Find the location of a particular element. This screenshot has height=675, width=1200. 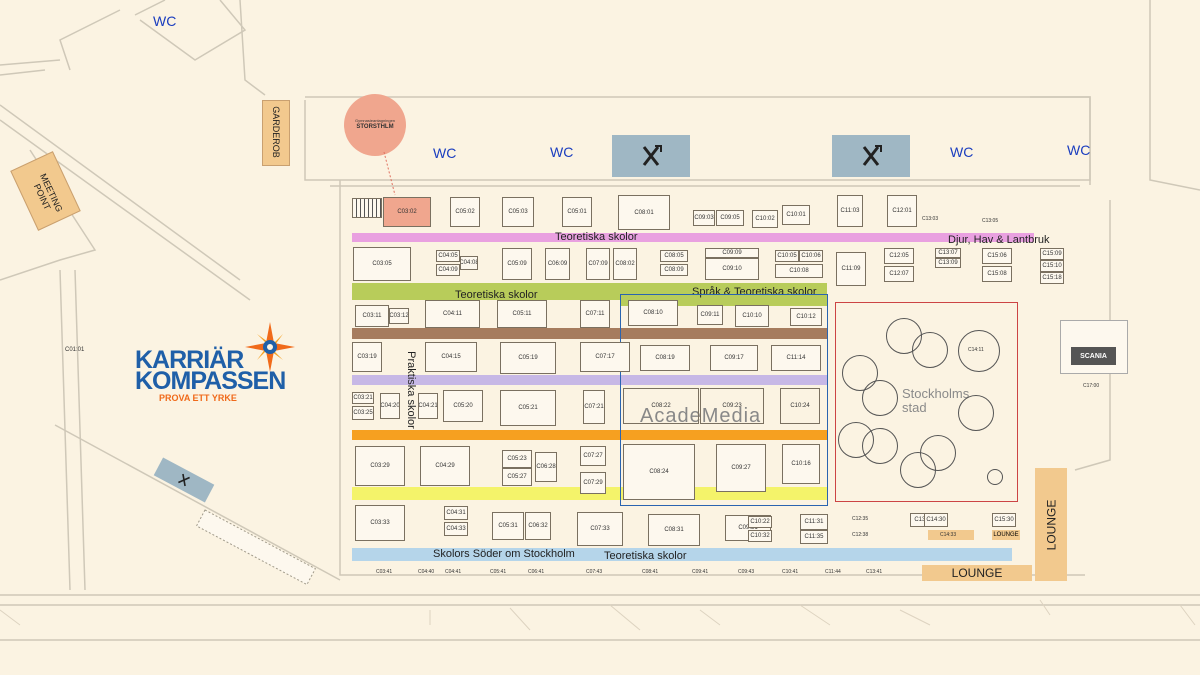

band-pink-left-label: Teoretiska skolor is located at coordinates (596, 237).